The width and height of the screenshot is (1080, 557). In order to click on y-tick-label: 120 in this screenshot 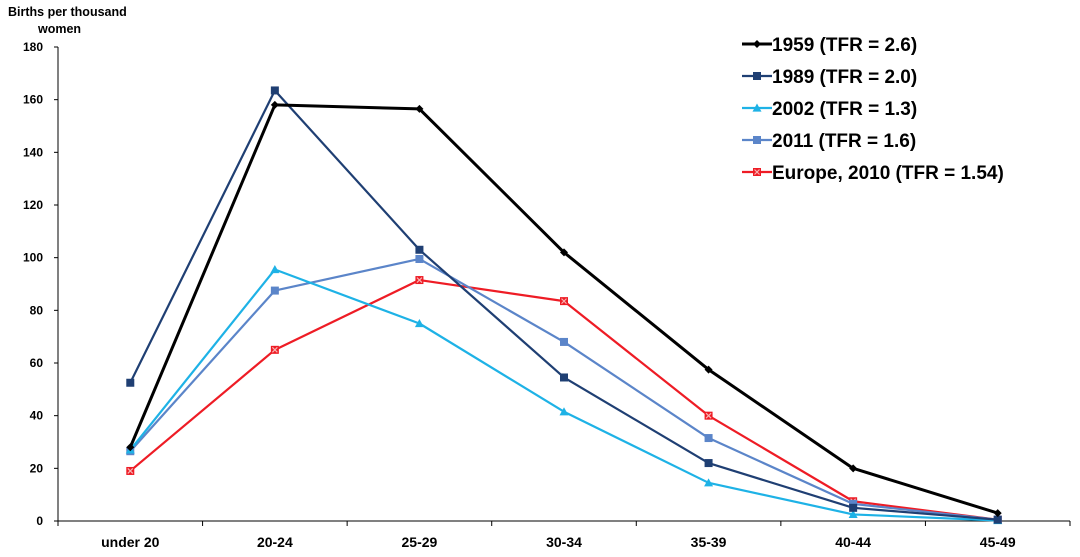, I will do `click(33, 205)`.